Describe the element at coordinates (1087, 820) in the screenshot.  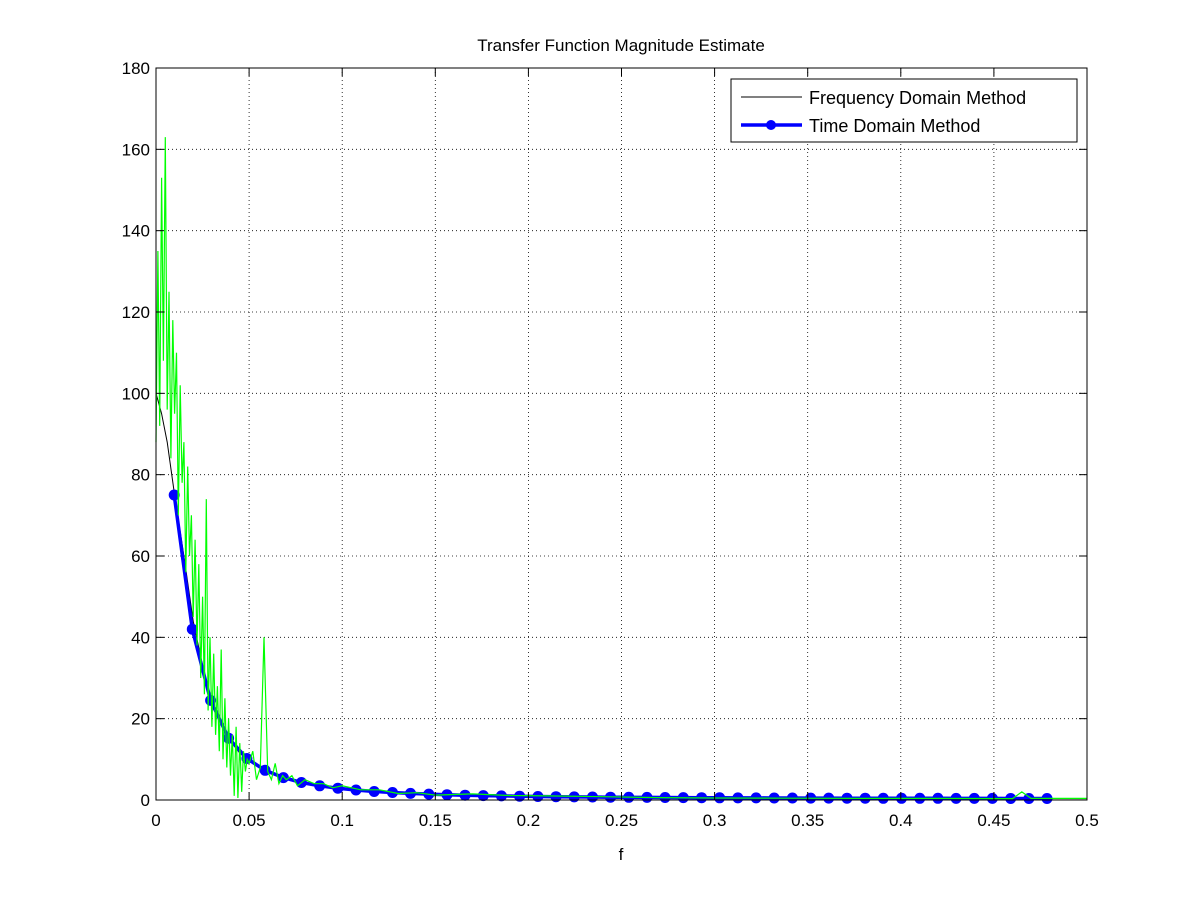
I see `x-tick-label: 0.5` at that location.